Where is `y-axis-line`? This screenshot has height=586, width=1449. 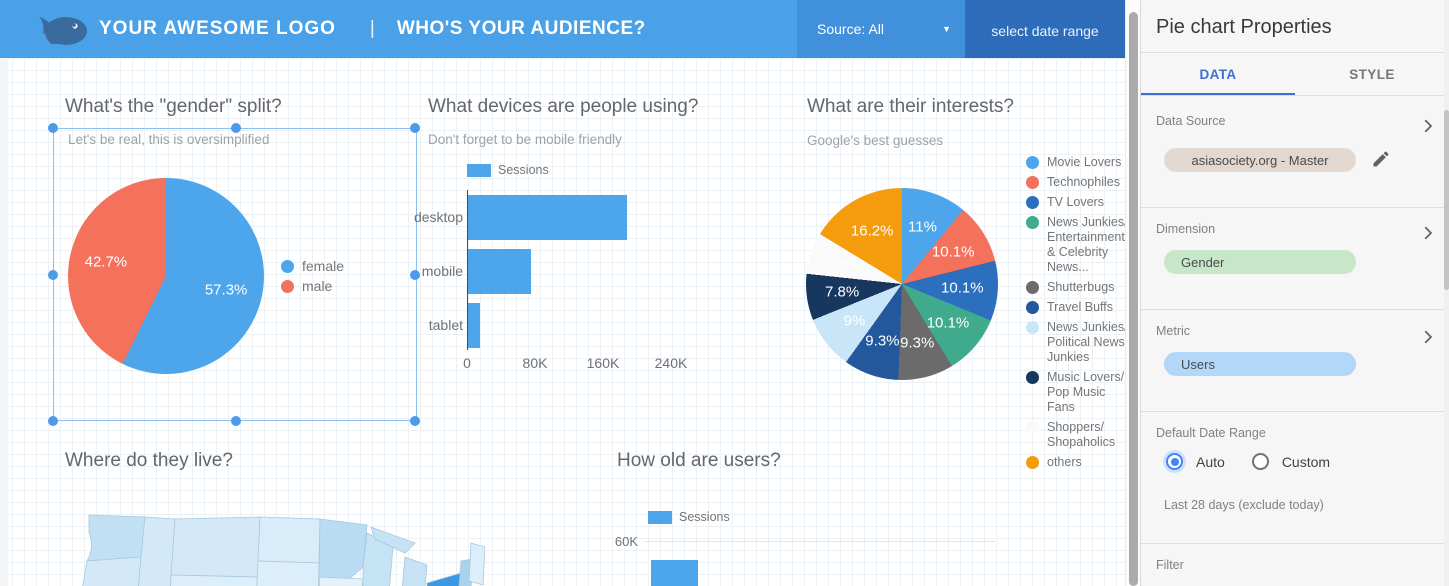 y-axis-line is located at coordinates (467, 270).